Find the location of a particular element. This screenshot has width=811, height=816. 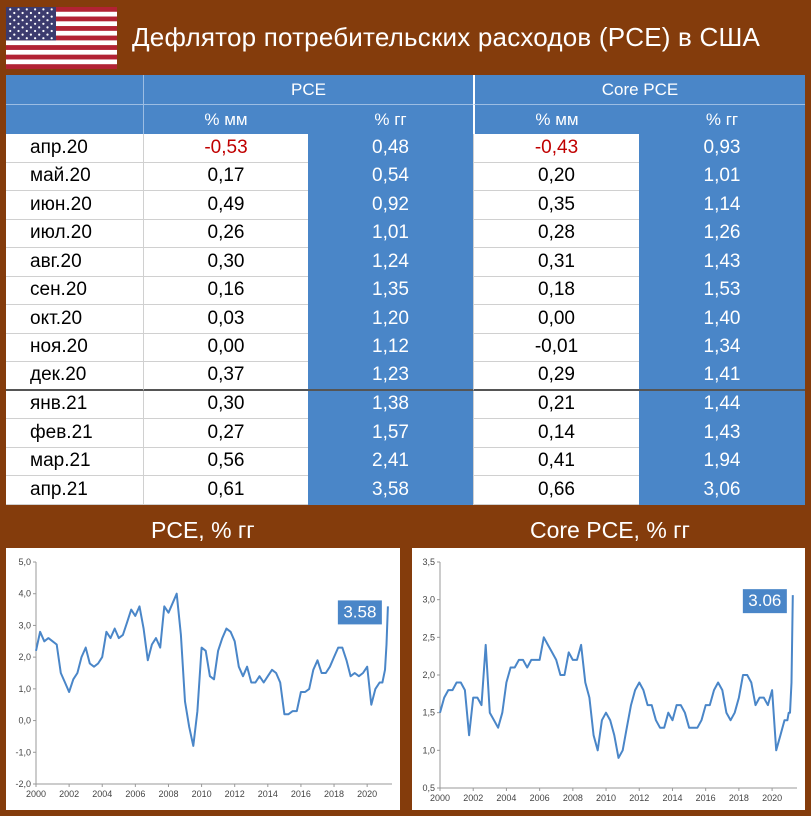

cell-pce-mm: -0,53 is located at coordinates (225, 148).